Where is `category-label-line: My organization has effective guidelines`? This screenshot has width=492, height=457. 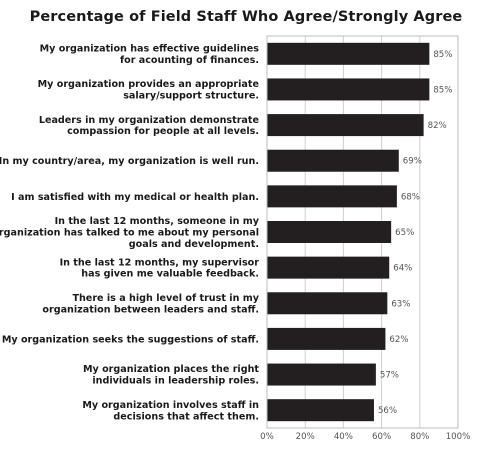
category-label-line: My organization has effective guidelines is located at coordinates (150, 49).